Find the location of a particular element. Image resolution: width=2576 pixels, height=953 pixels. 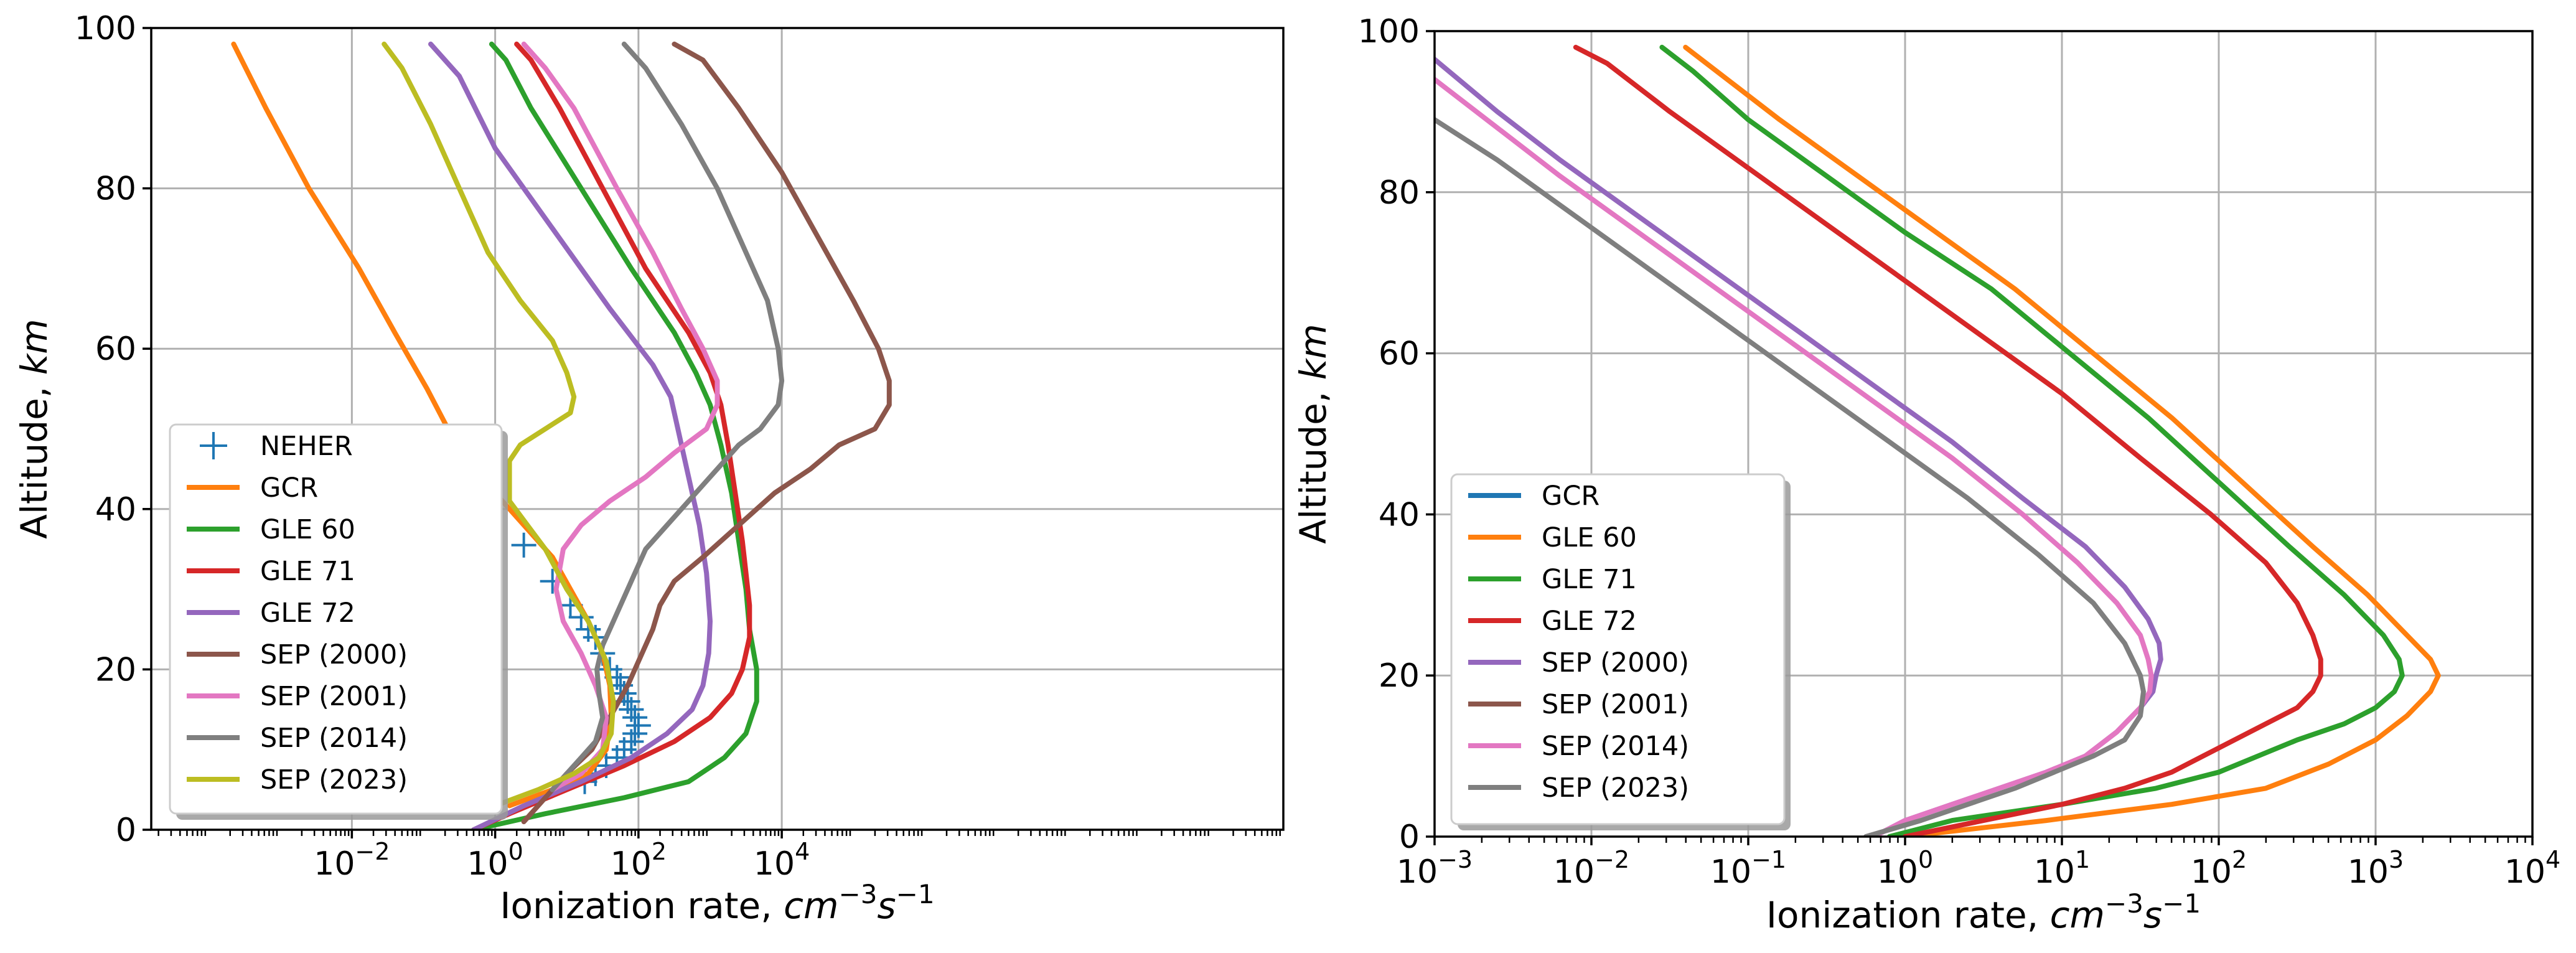

legend-handle-neher is located at coordinates (213, 445).